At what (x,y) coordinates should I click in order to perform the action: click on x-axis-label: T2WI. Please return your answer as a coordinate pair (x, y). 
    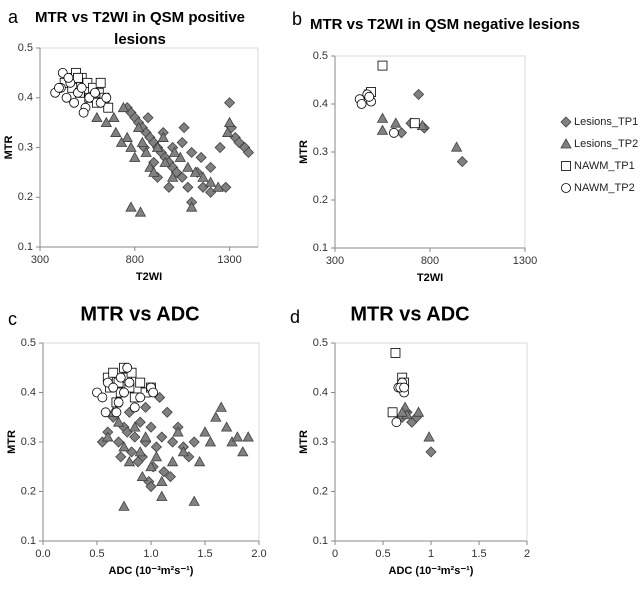
    Looking at the image, I should click on (430, 278).